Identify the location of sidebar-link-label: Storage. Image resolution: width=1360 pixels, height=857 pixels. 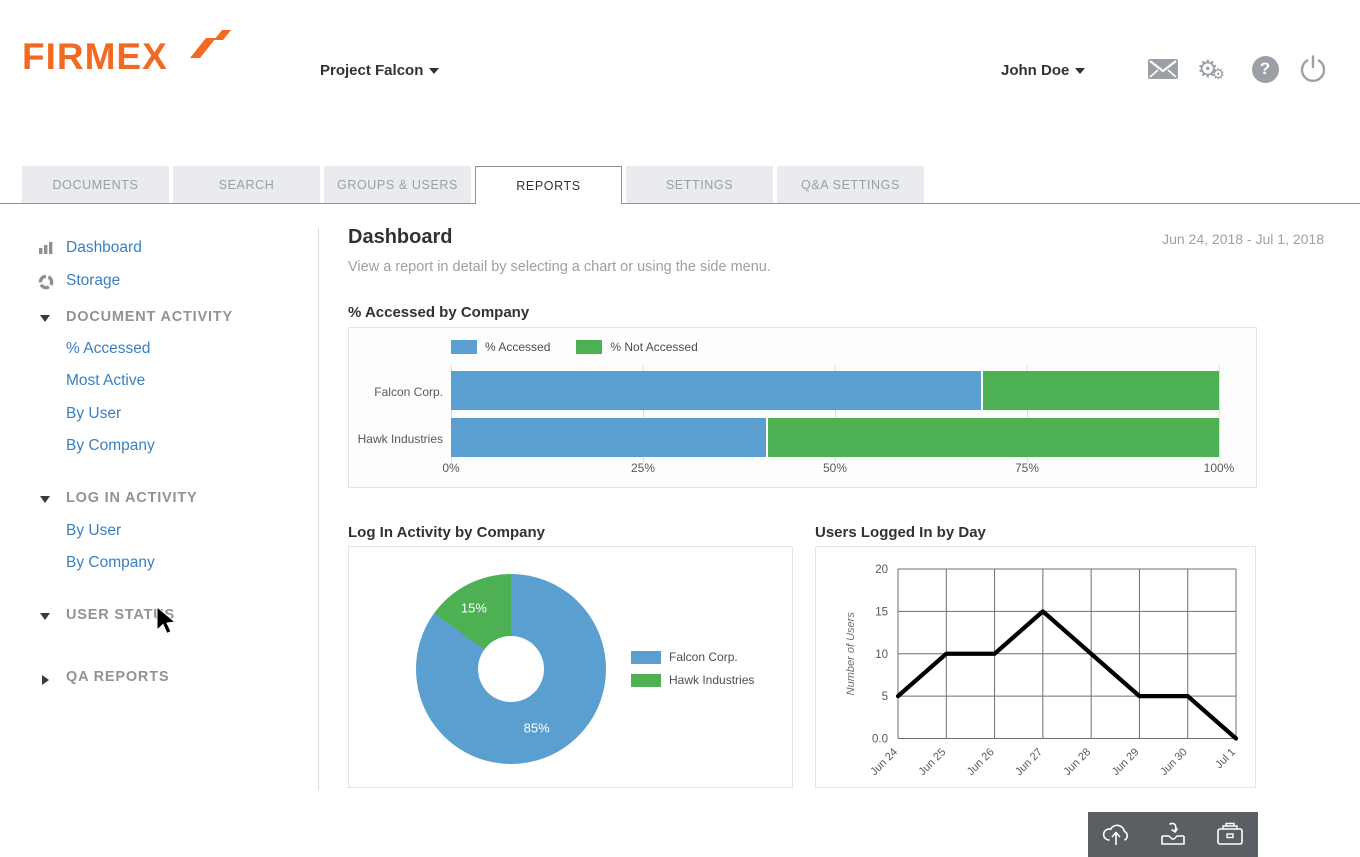
(93, 280).